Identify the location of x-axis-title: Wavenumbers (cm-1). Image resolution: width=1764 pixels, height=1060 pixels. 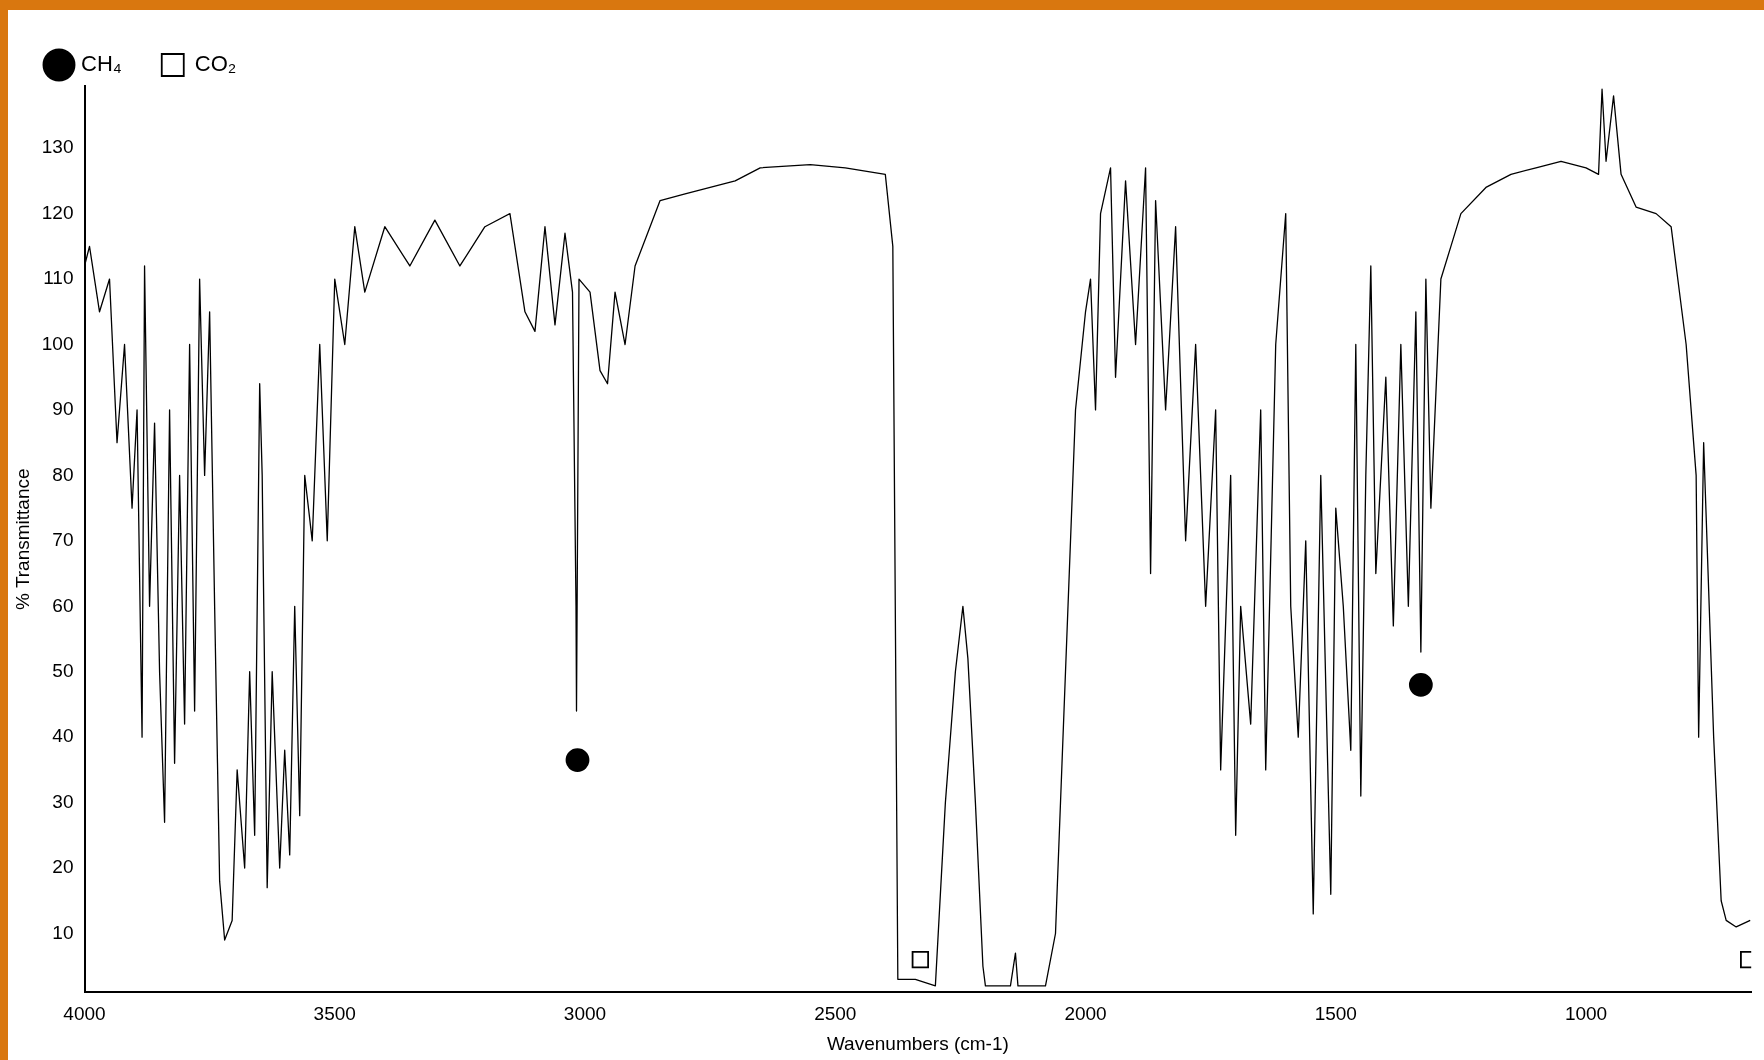
(917, 1043).